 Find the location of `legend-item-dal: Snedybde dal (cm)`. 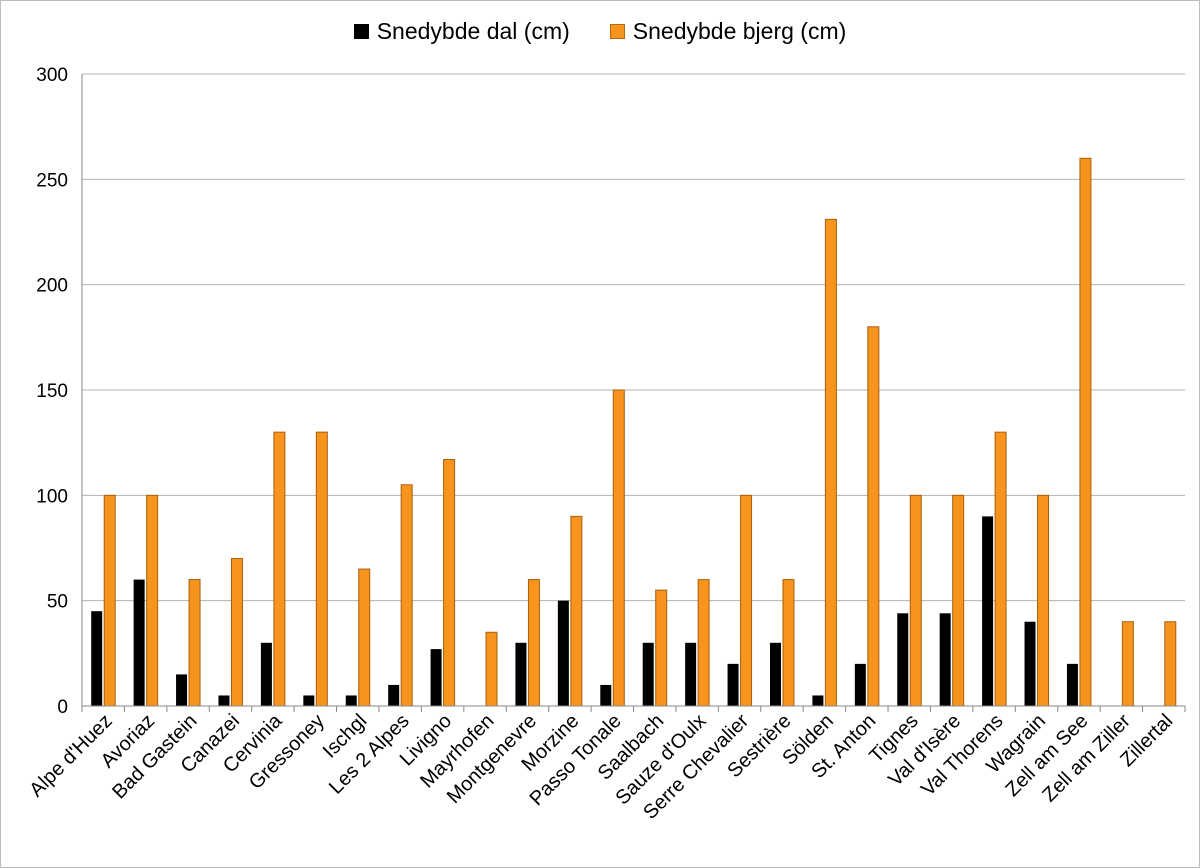

legend-item-dal: Snedybde dal (cm) is located at coordinates (461, 31).